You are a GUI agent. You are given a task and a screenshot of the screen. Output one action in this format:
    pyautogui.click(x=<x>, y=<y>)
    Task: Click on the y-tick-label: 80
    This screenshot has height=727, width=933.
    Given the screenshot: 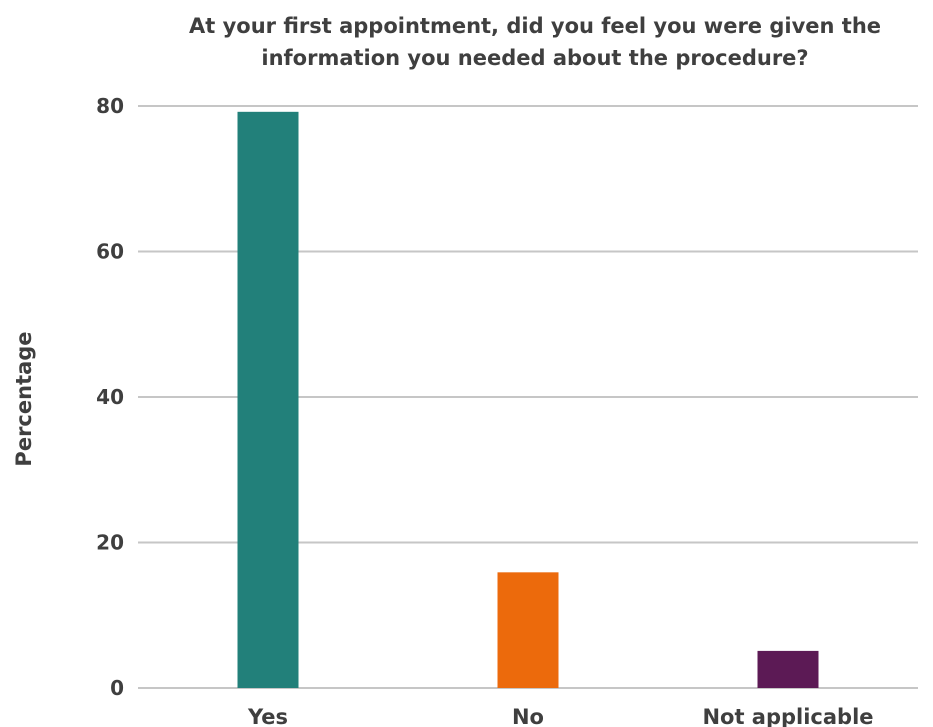 What is the action you would take?
    pyautogui.click(x=110, y=106)
    